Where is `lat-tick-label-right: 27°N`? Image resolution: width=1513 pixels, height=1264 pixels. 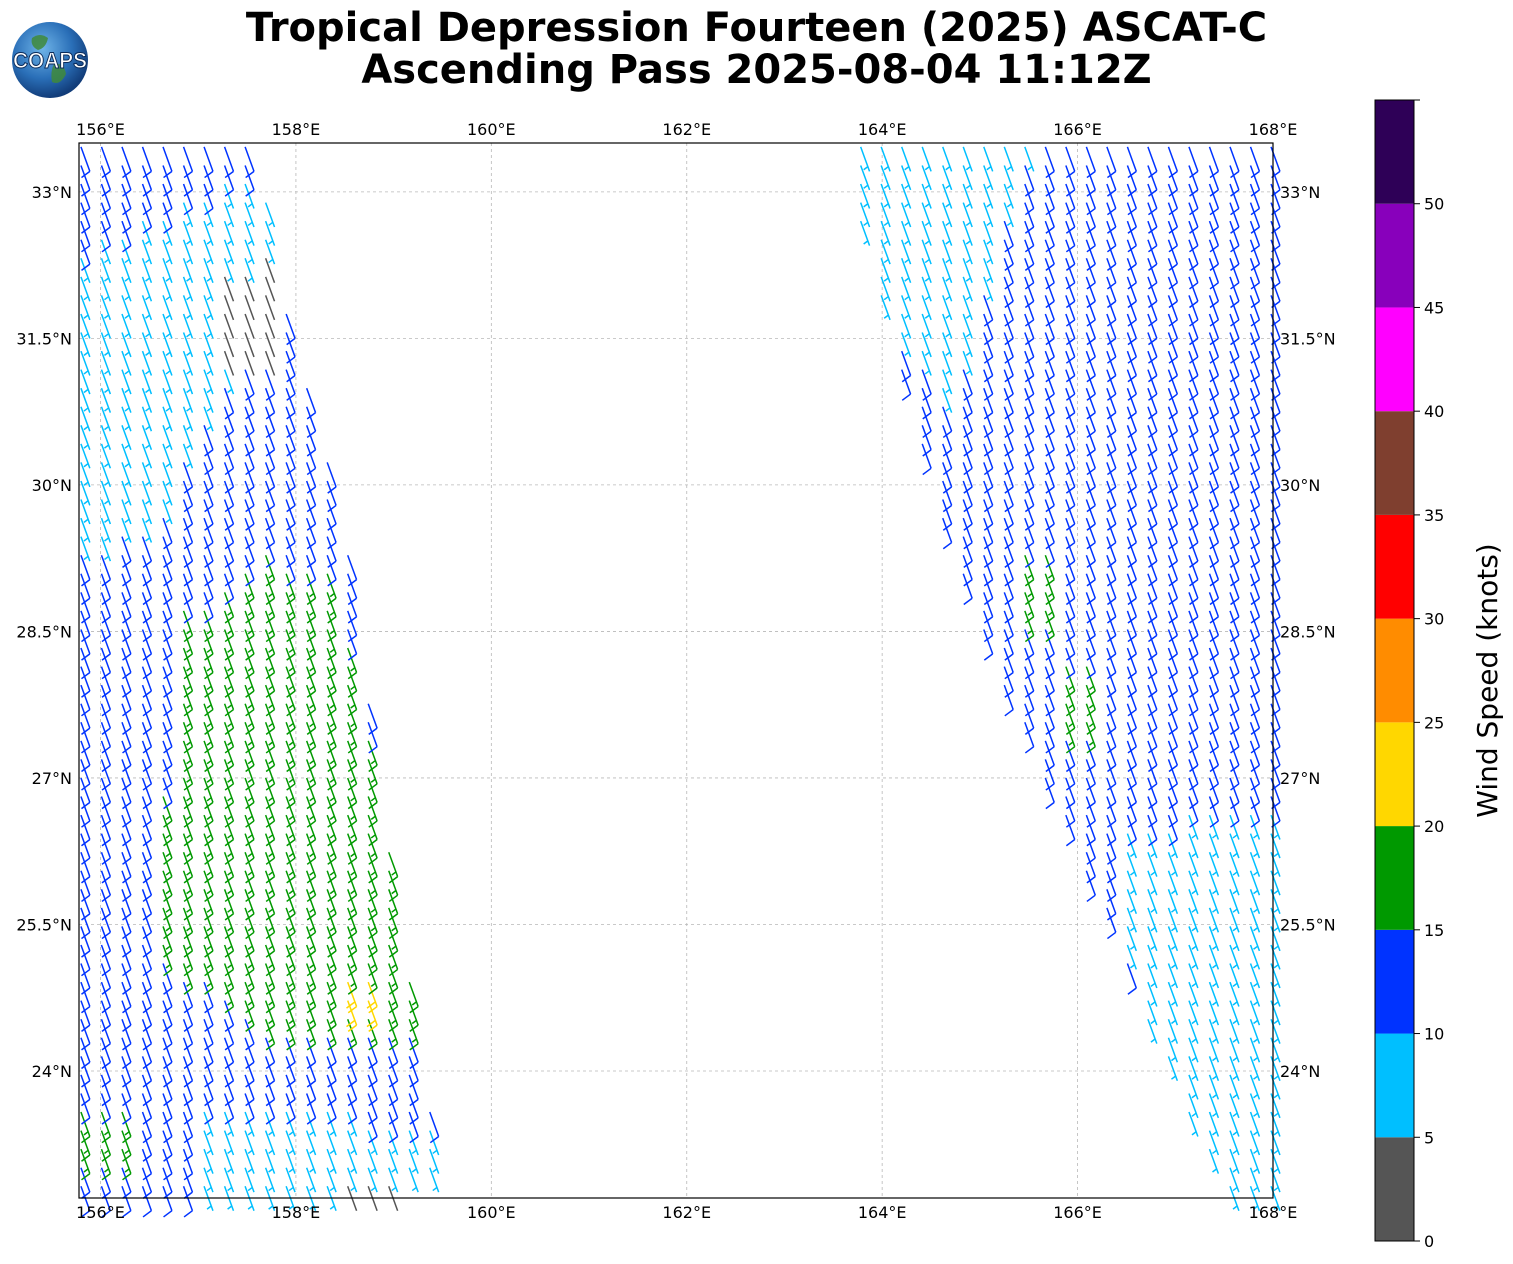
lat-tick-label-right: 27°N is located at coordinates (1300, 778).